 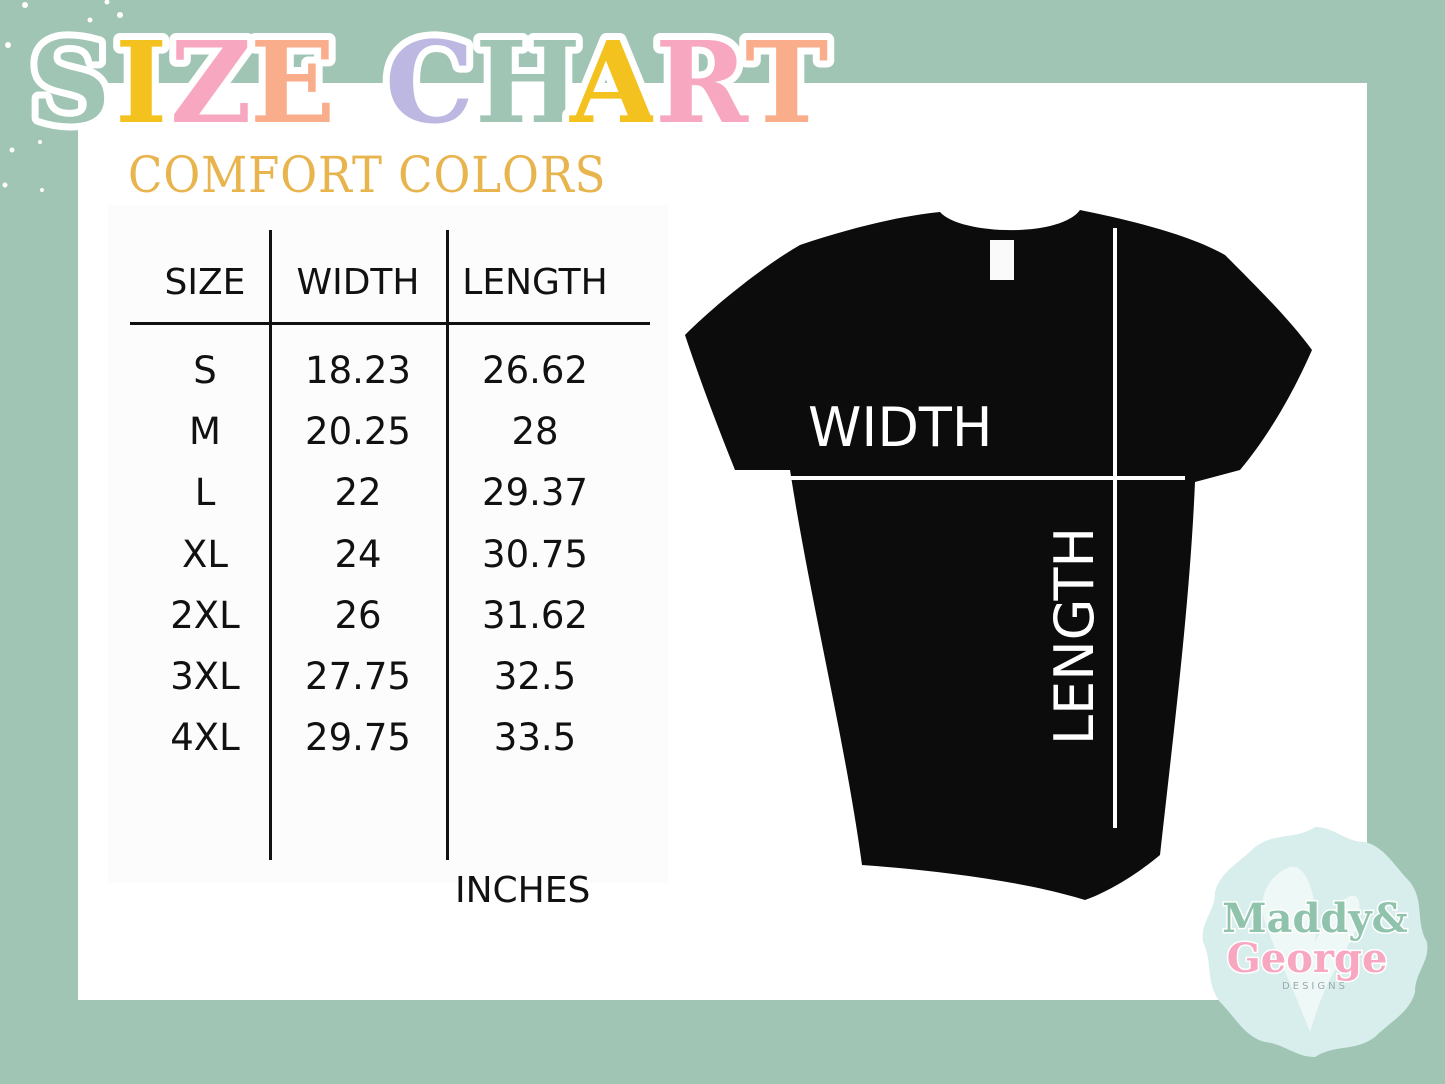 What do you see at coordinates (535, 282) in the screenshot?
I see `column-header: LENGTH` at bounding box center [535, 282].